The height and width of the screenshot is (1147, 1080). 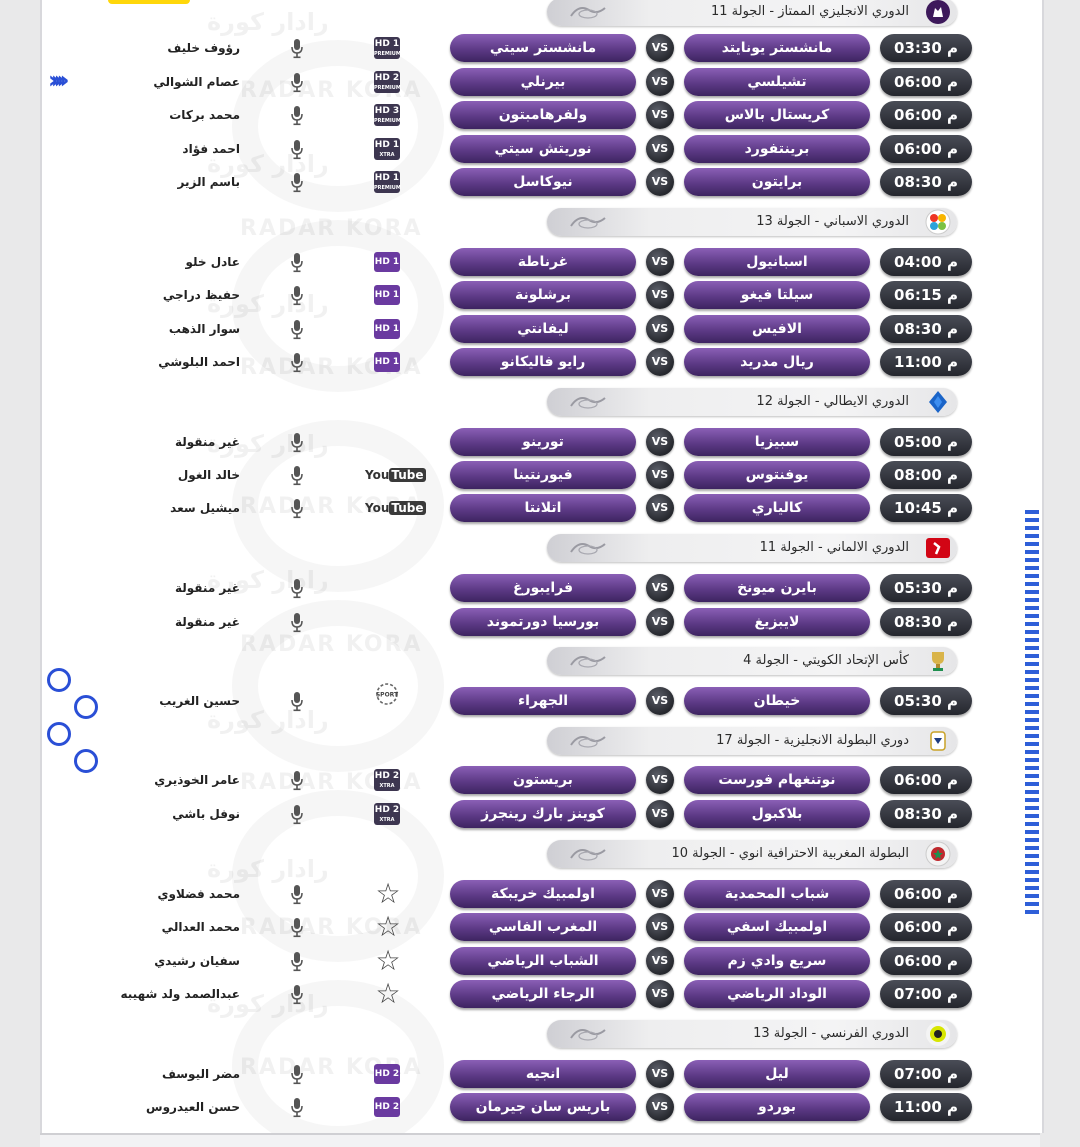 I want to click on league-title: كأس الإتحاد الكويتي - الجولة 4, so click(x=826, y=660).